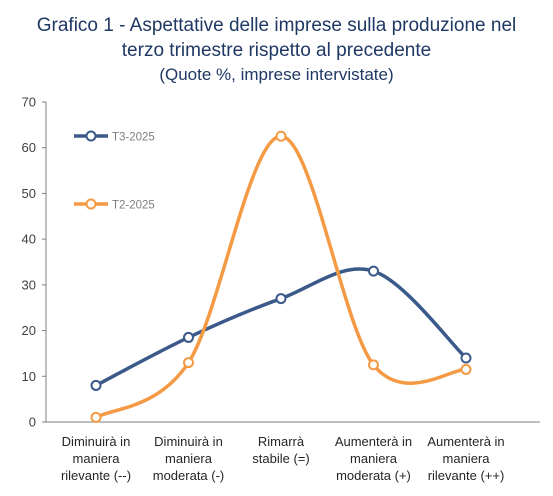 This screenshot has width=553, height=496. I want to click on x-tick-label: rilevante (++), so click(466, 475).